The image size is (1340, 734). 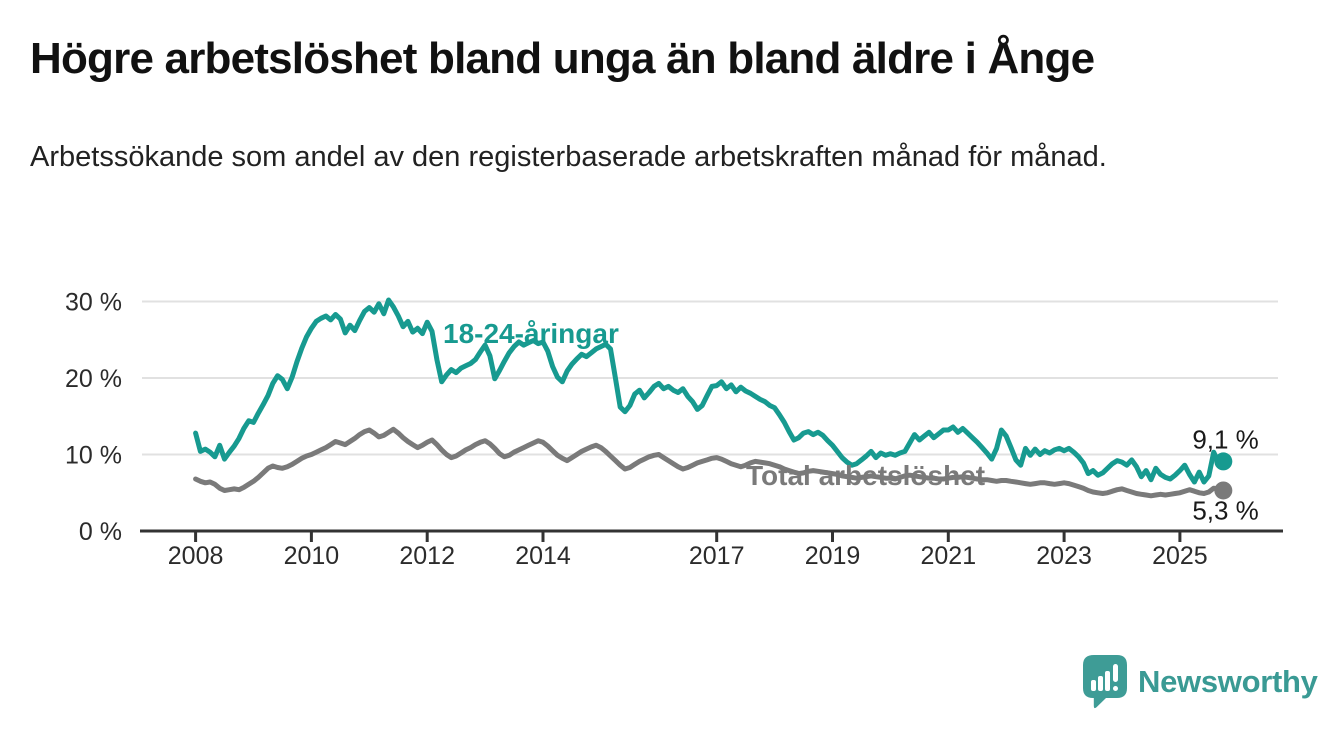 What do you see at coordinates (717, 556) in the screenshot?
I see `x-axis-label: 2017` at bounding box center [717, 556].